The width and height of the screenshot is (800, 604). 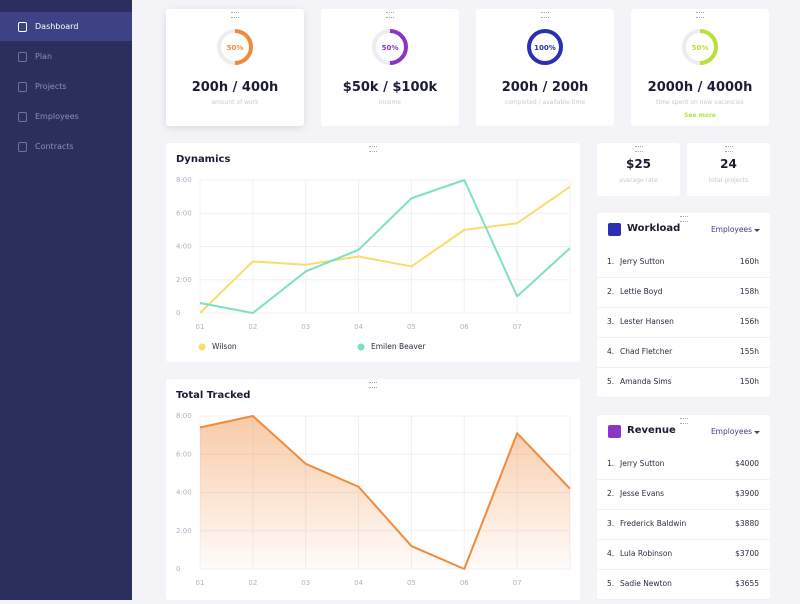 What do you see at coordinates (638, 164) in the screenshot?
I see `small-stat-value: $25` at bounding box center [638, 164].